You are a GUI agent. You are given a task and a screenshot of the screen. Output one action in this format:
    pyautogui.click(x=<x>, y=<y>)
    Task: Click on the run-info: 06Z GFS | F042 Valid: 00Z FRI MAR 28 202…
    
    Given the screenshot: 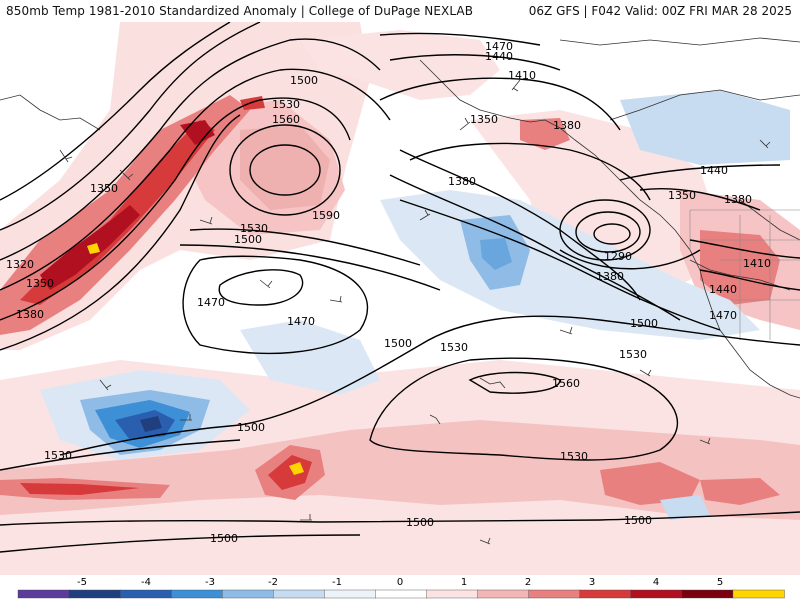 What is the action you would take?
    pyautogui.click(x=660, y=11)
    